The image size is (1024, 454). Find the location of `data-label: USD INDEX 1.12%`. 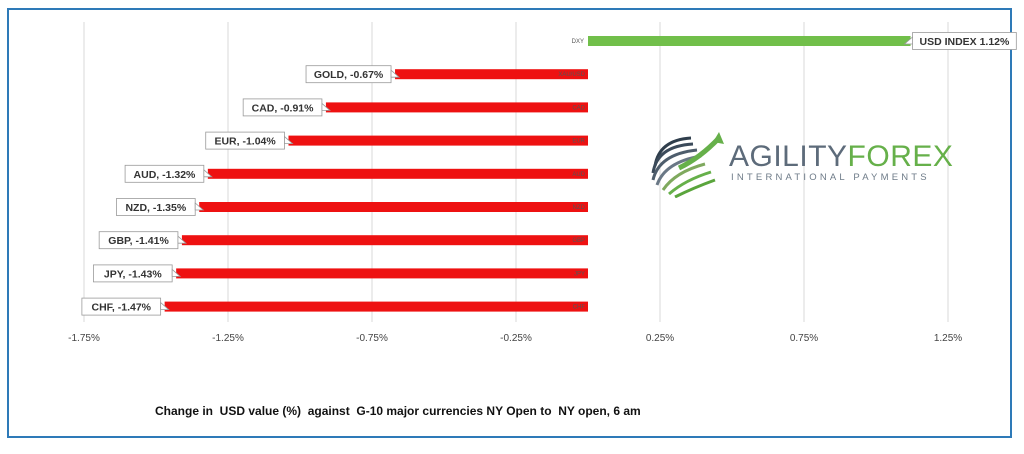

data-label: USD INDEX 1.12% is located at coordinates (960, 41).